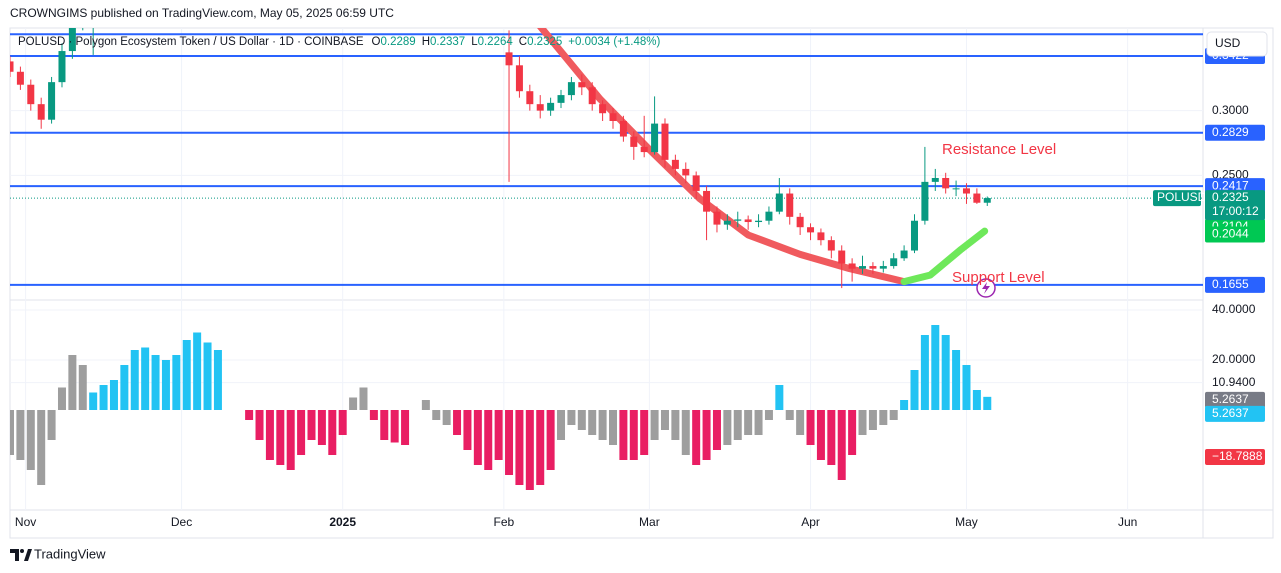 This screenshot has width=1281, height=573. Describe the element at coordinates (1230, 197) in the screenshot. I see `current-price: 0.2325` at that location.